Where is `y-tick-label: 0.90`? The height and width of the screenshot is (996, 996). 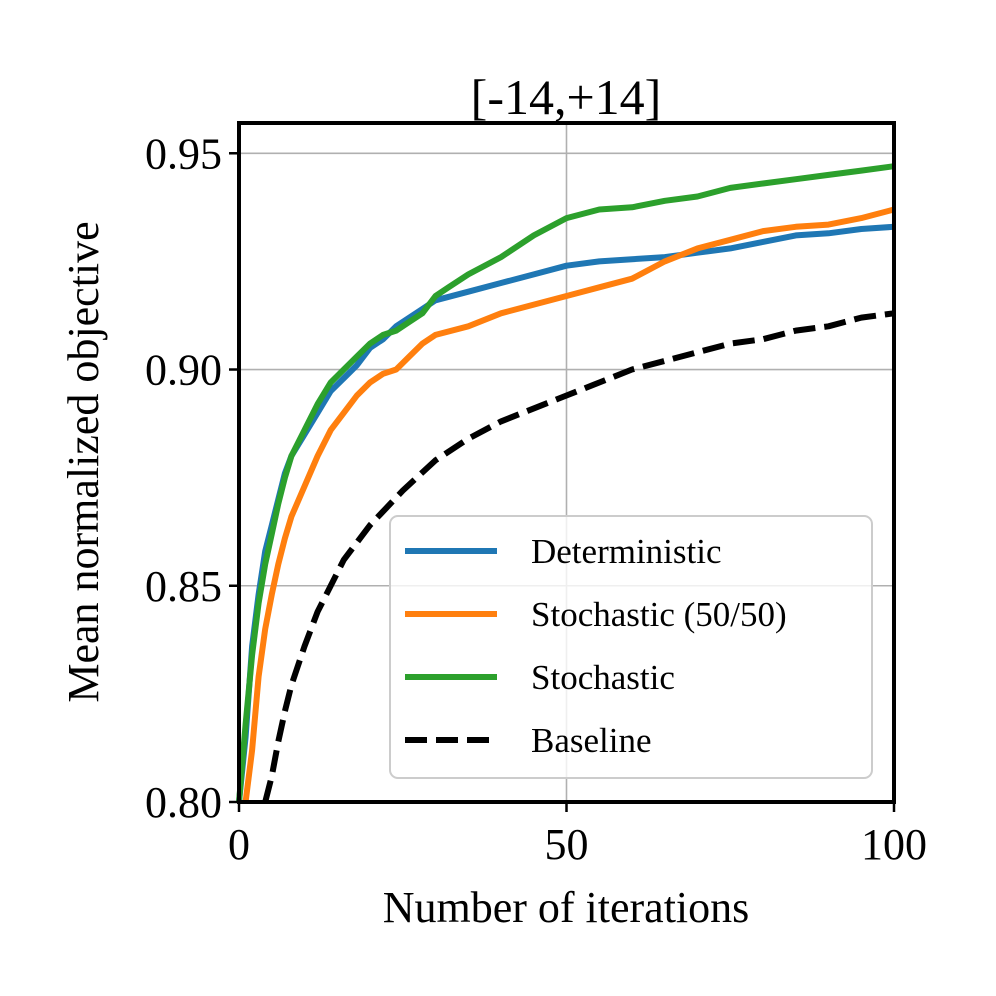 y-tick-label: 0.90 is located at coordinates (183, 370).